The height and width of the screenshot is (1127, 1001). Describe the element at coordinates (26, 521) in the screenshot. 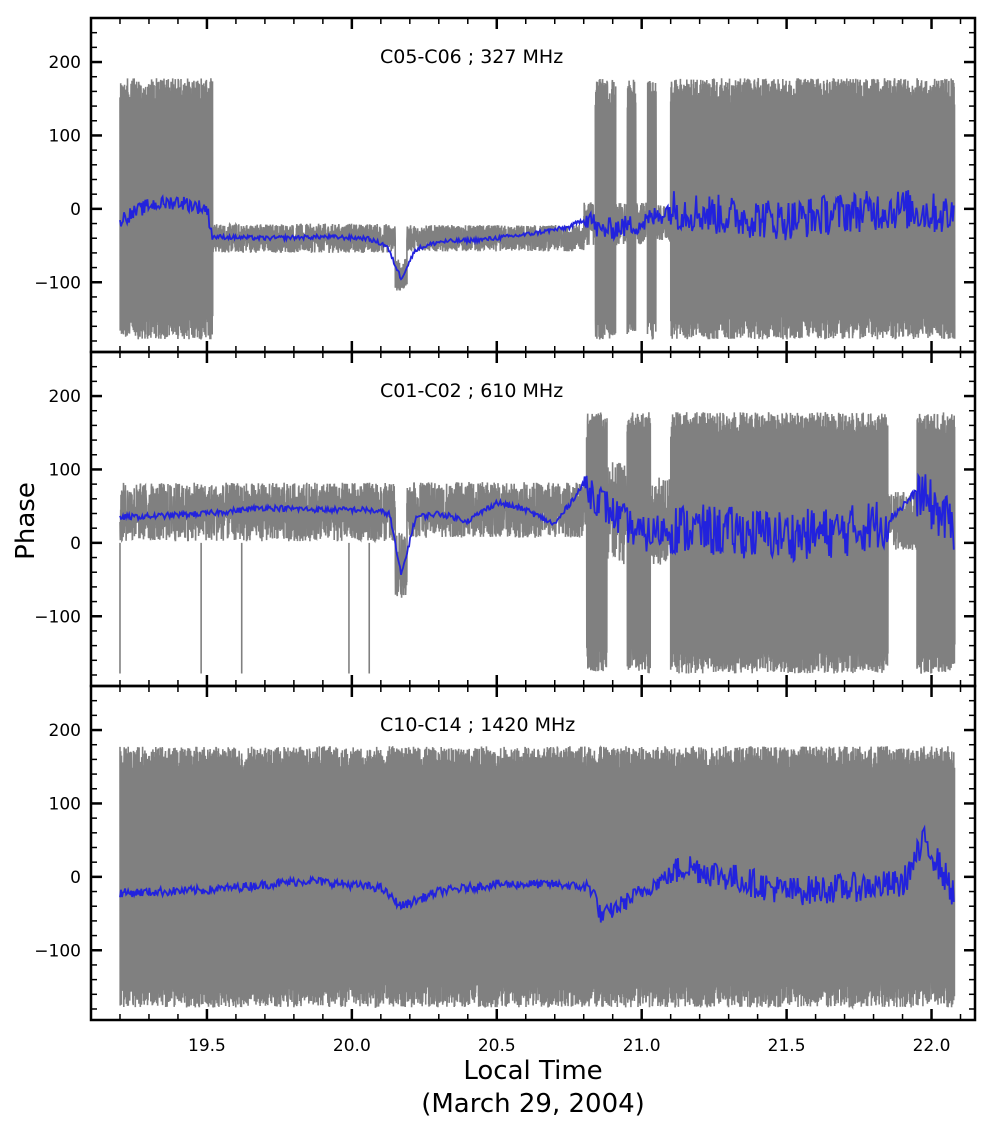

I see `y-axis-label: Phase` at that location.